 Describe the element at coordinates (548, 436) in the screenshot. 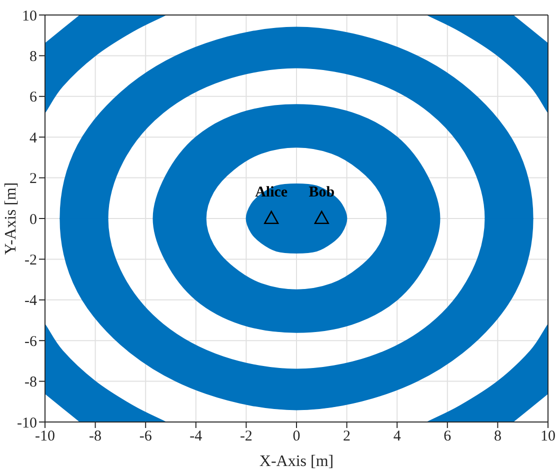

I see `x-tick-label: 10` at that location.